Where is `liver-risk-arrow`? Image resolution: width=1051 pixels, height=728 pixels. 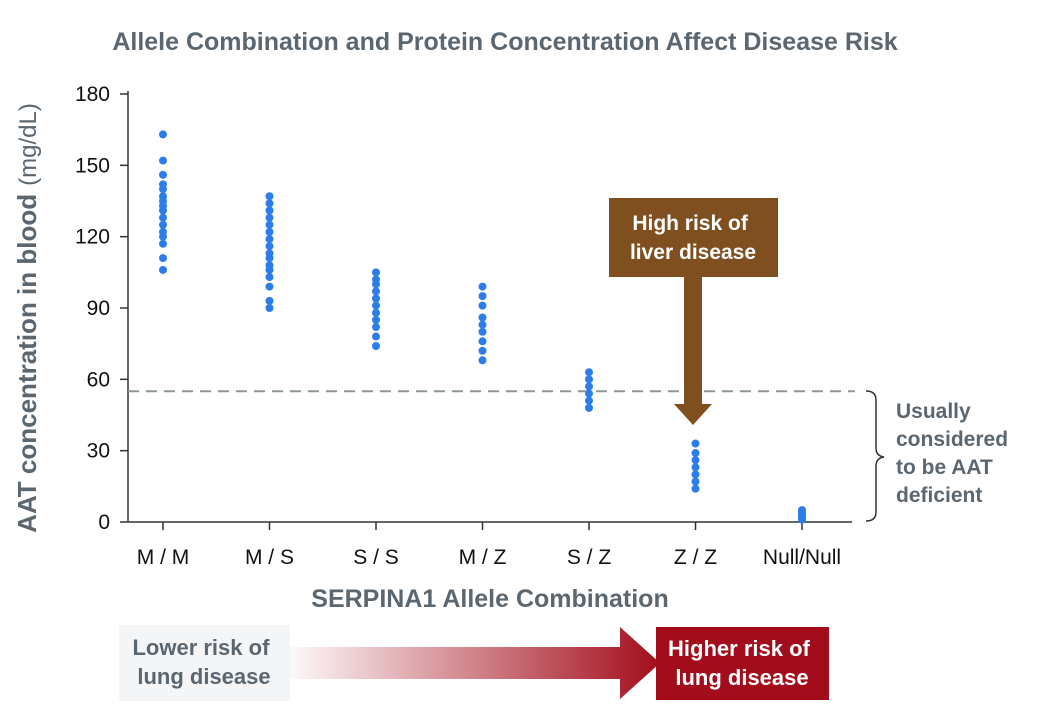
liver-risk-arrow is located at coordinates (693, 351).